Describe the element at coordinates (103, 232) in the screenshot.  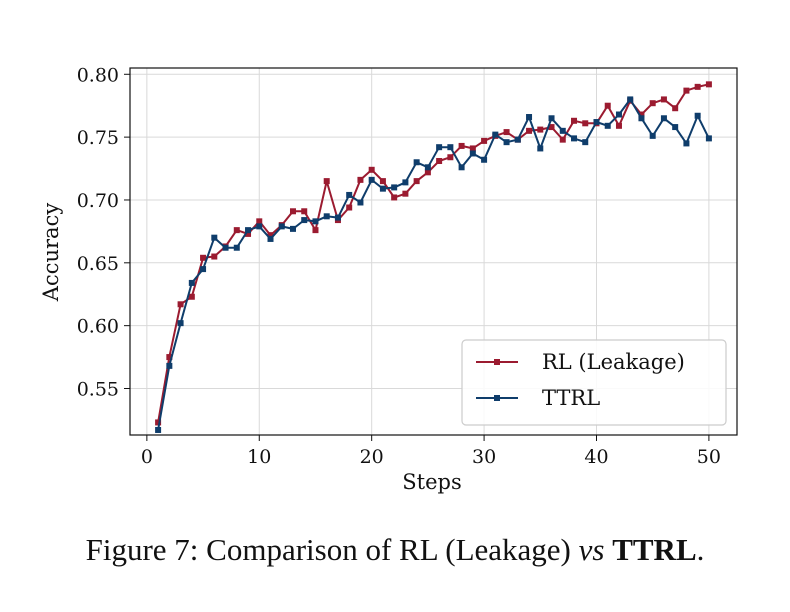
I see `y-axis-ticks: 0.55 0.60 0.65 0.70 0.75 0.80` at that location.